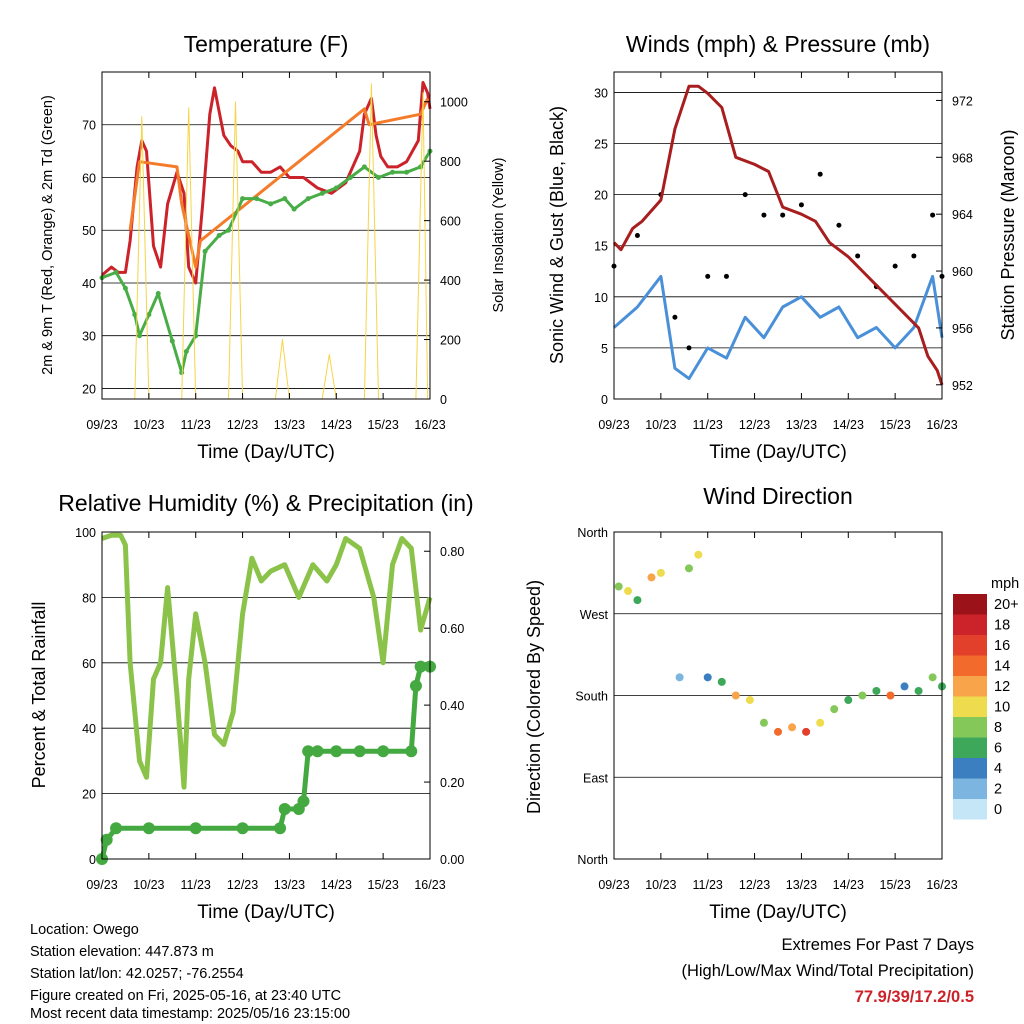 Image resolution: width=1024 pixels, height=1024 pixels. I want to click on y-tick-label: 15, so click(601, 247).